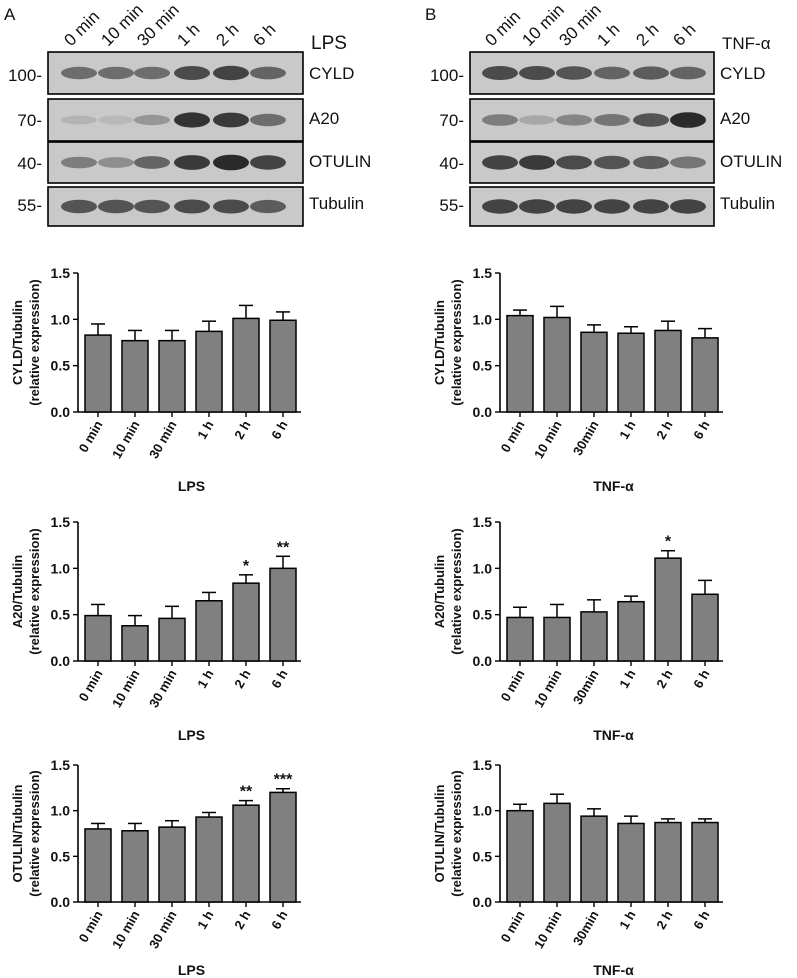 The image size is (797, 978). What do you see at coordinates (735, 118) in the screenshot?
I see `protein-label: A20` at bounding box center [735, 118].